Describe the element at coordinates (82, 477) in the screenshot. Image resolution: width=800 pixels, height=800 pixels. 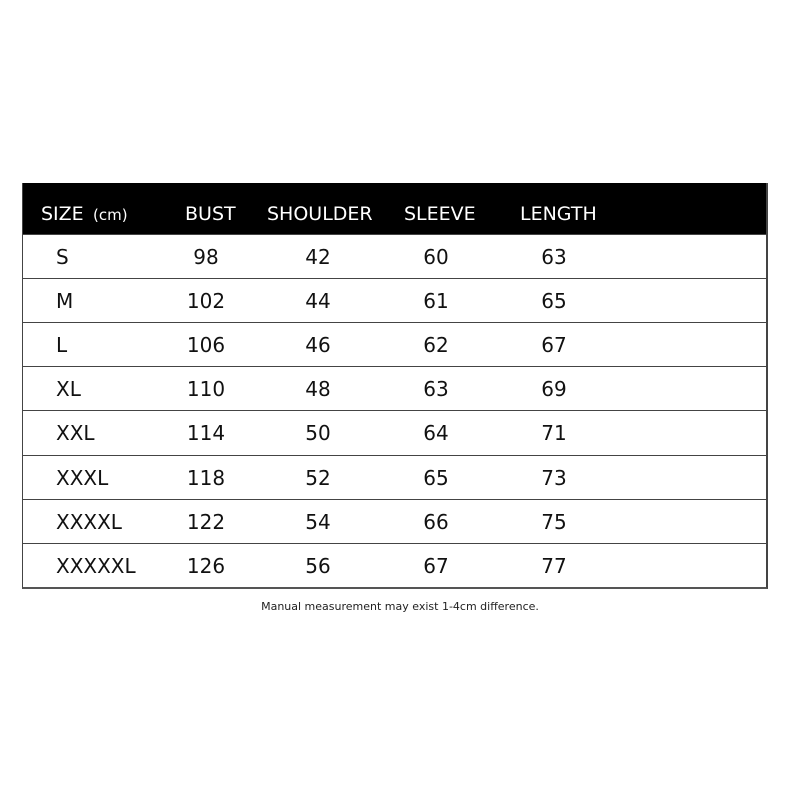
I see `cell-size: XXXL` at that location.